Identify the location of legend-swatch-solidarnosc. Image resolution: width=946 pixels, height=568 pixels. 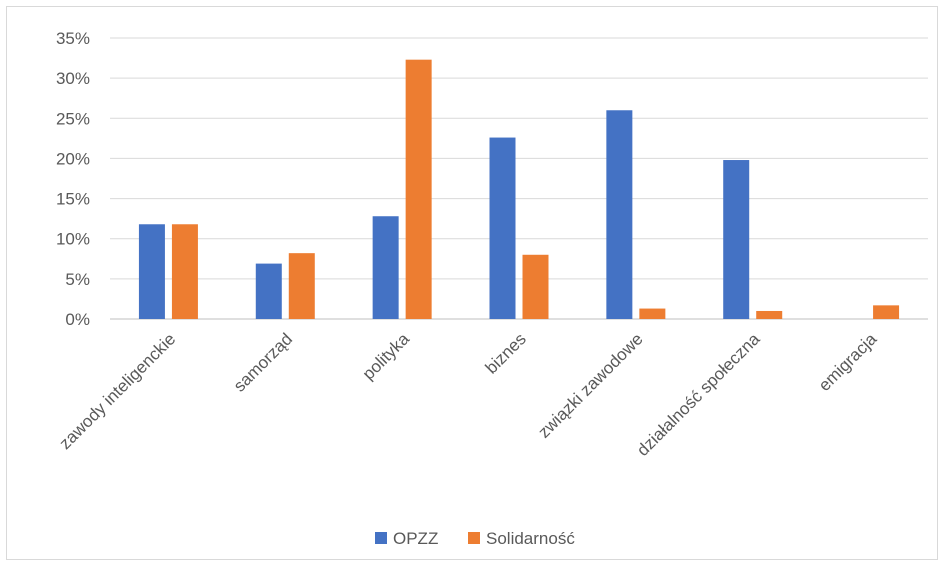
(474, 538).